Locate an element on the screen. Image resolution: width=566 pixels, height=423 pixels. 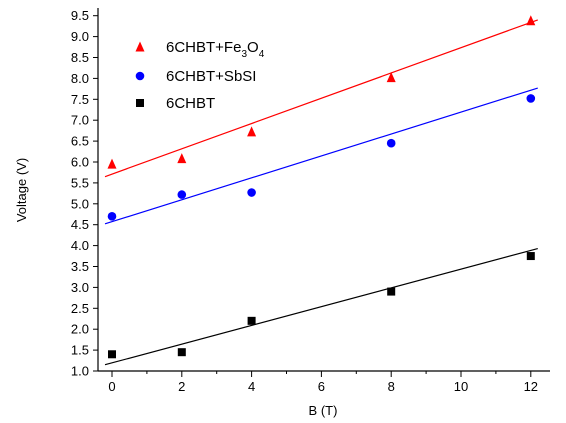
y-tick-label: 8.0 is located at coordinates (80, 78).